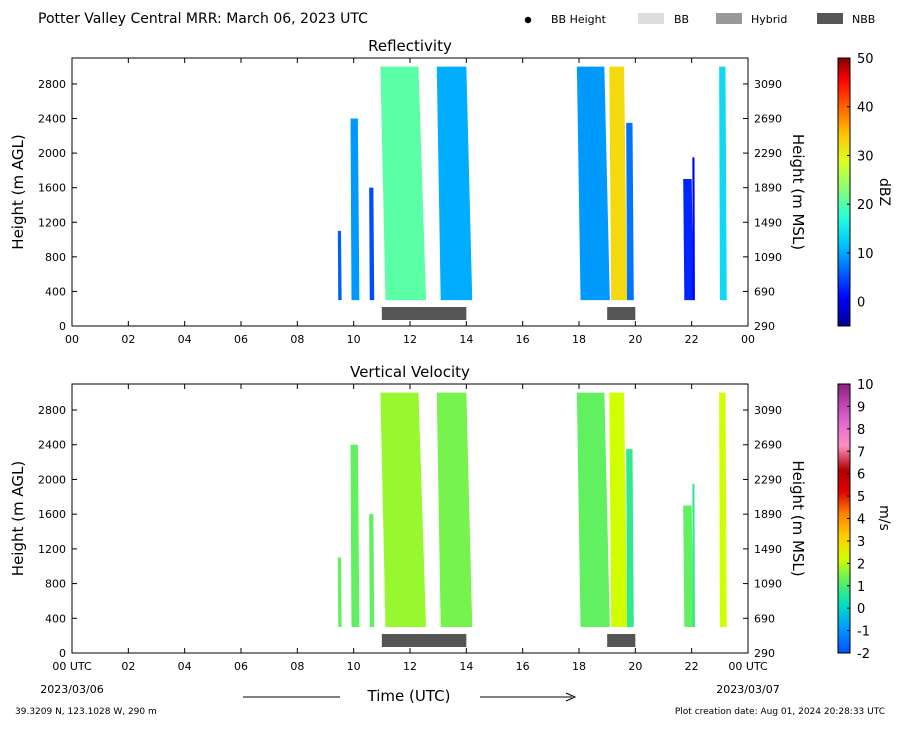 This screenshot has height=729, width=900. I want to click on legend-swatch-bb, so click(651, 18).